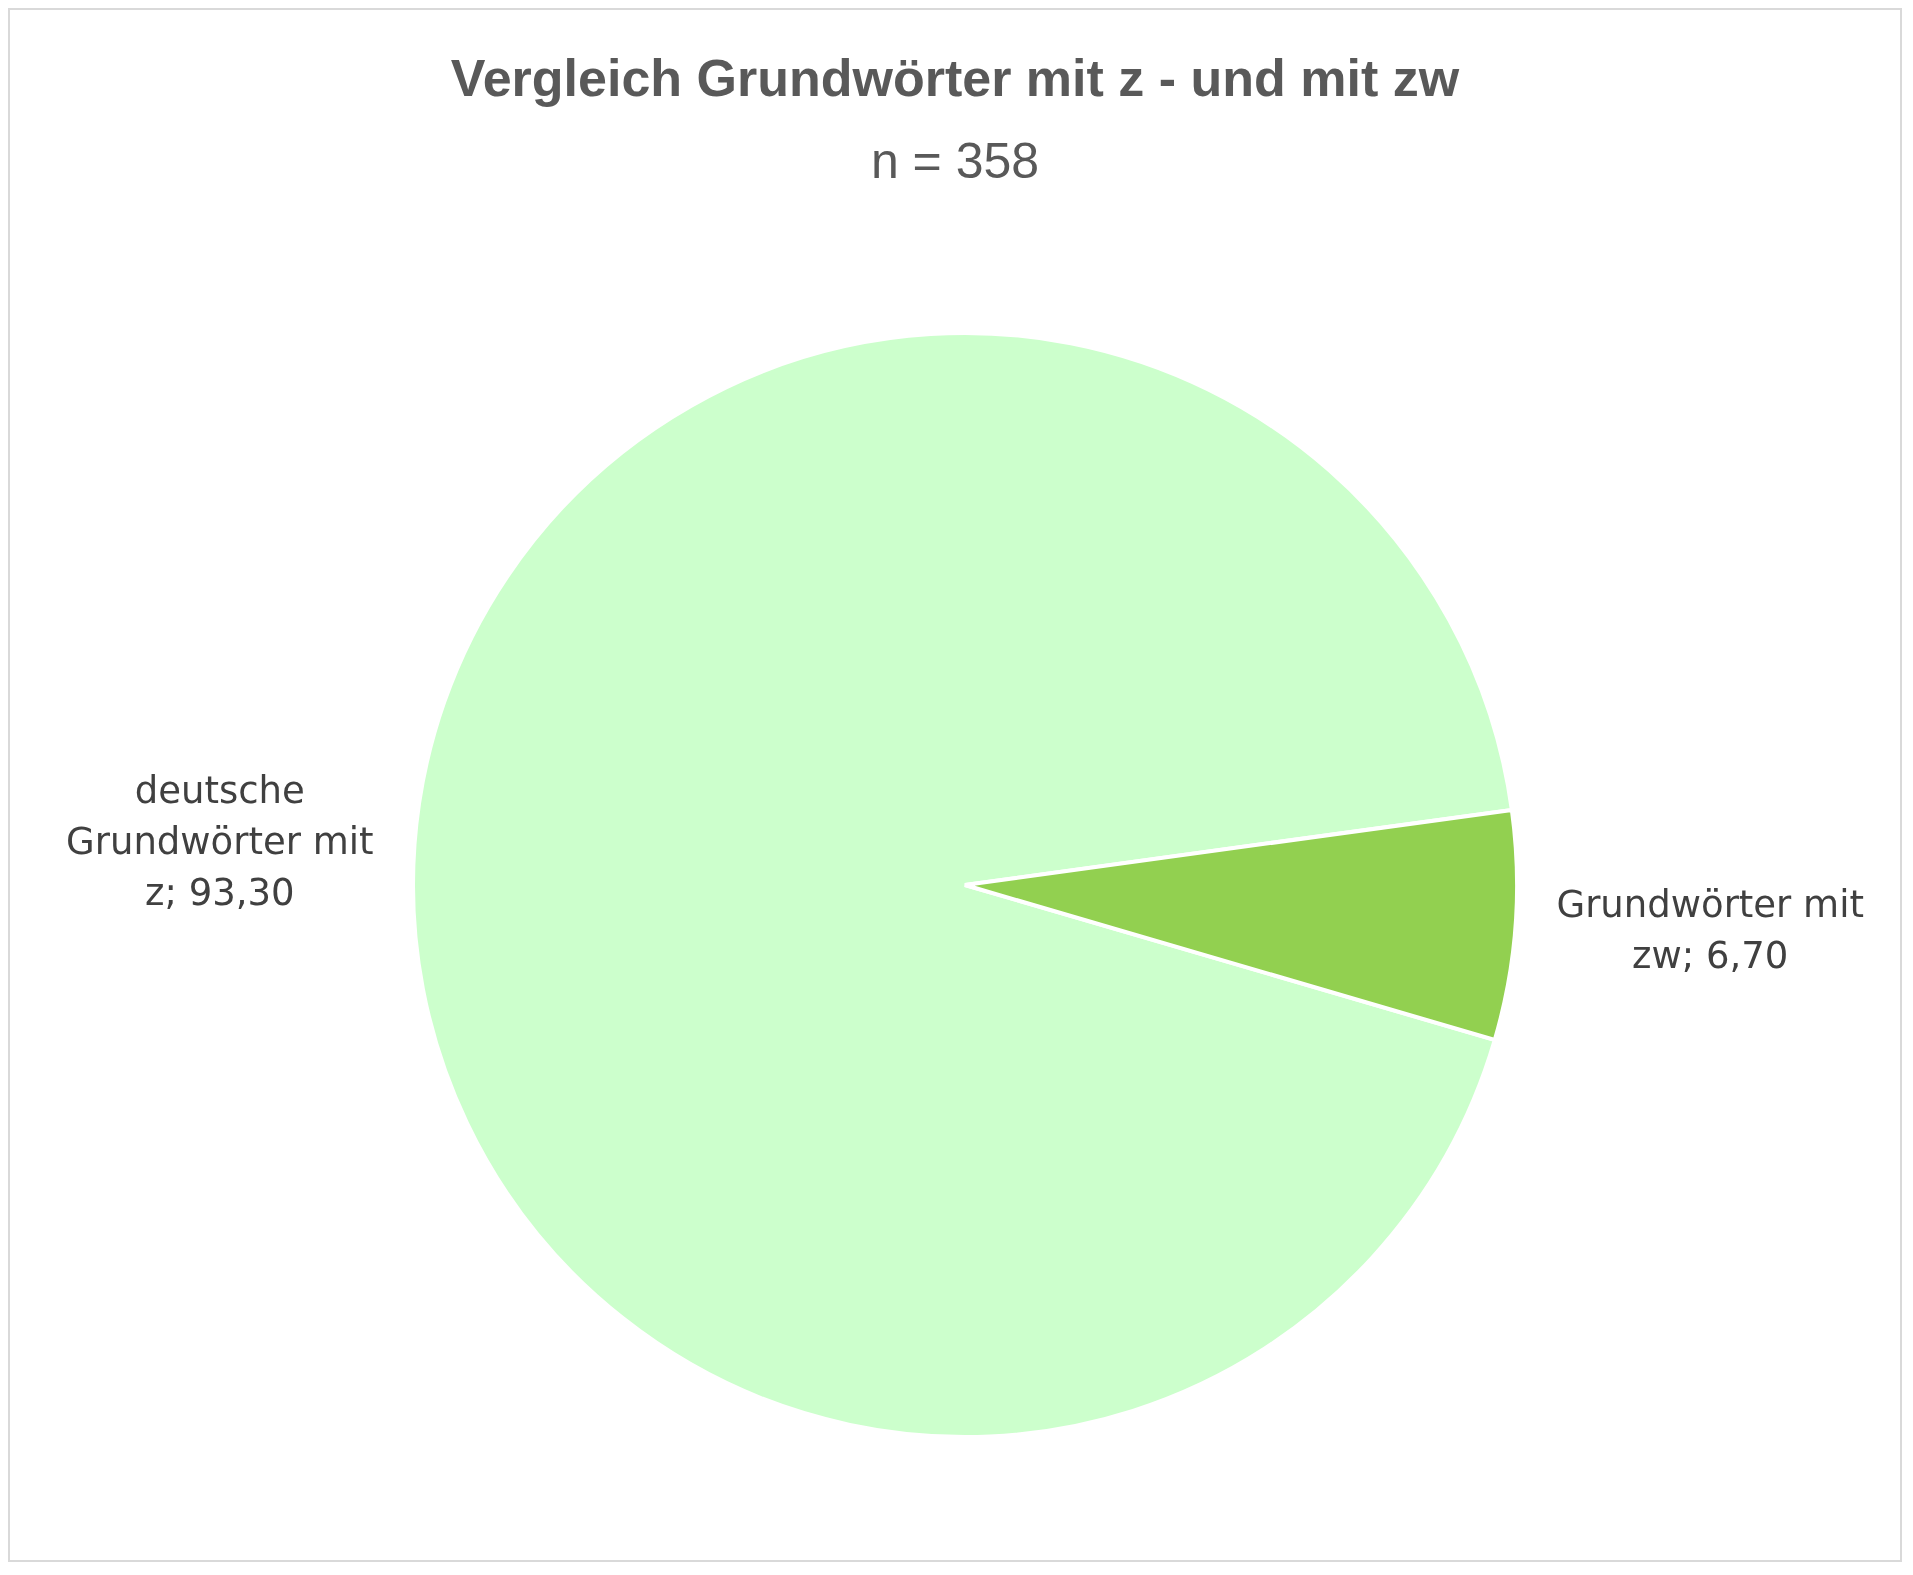 The width and height of the screenshot is (1913, 1575). What do you see at coordinates (955, 78) in the screenshot?
I see `chart-title: Vergleich Grundwörter mit z - und mit zw` at bounding box center [955, 78].